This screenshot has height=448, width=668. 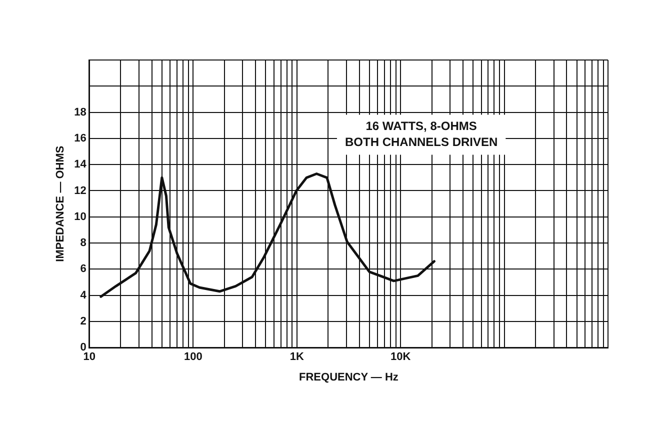 I want to click on y-tick-label: 4, so click(x=84, y=295).